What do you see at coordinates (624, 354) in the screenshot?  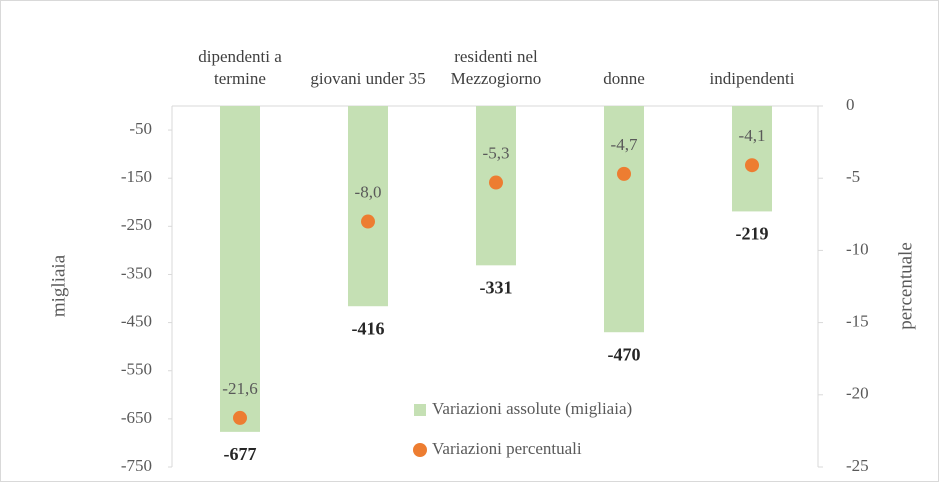 I see `bar-value-label: -470` at bounding box center [624, 354].